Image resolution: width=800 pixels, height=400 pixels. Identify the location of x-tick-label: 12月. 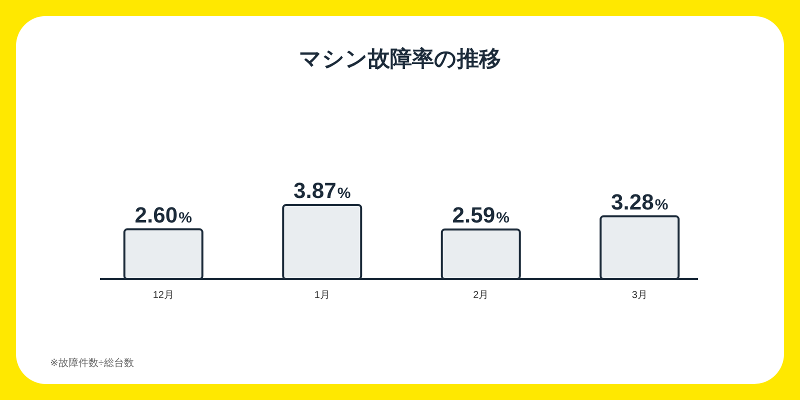
(163, 295).